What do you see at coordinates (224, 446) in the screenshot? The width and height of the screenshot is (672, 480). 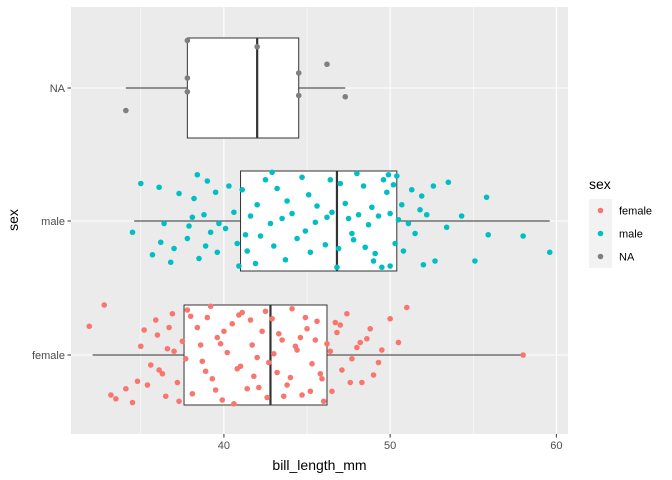 I see `x-tick-label: 40` at bounding box center [224, 446].